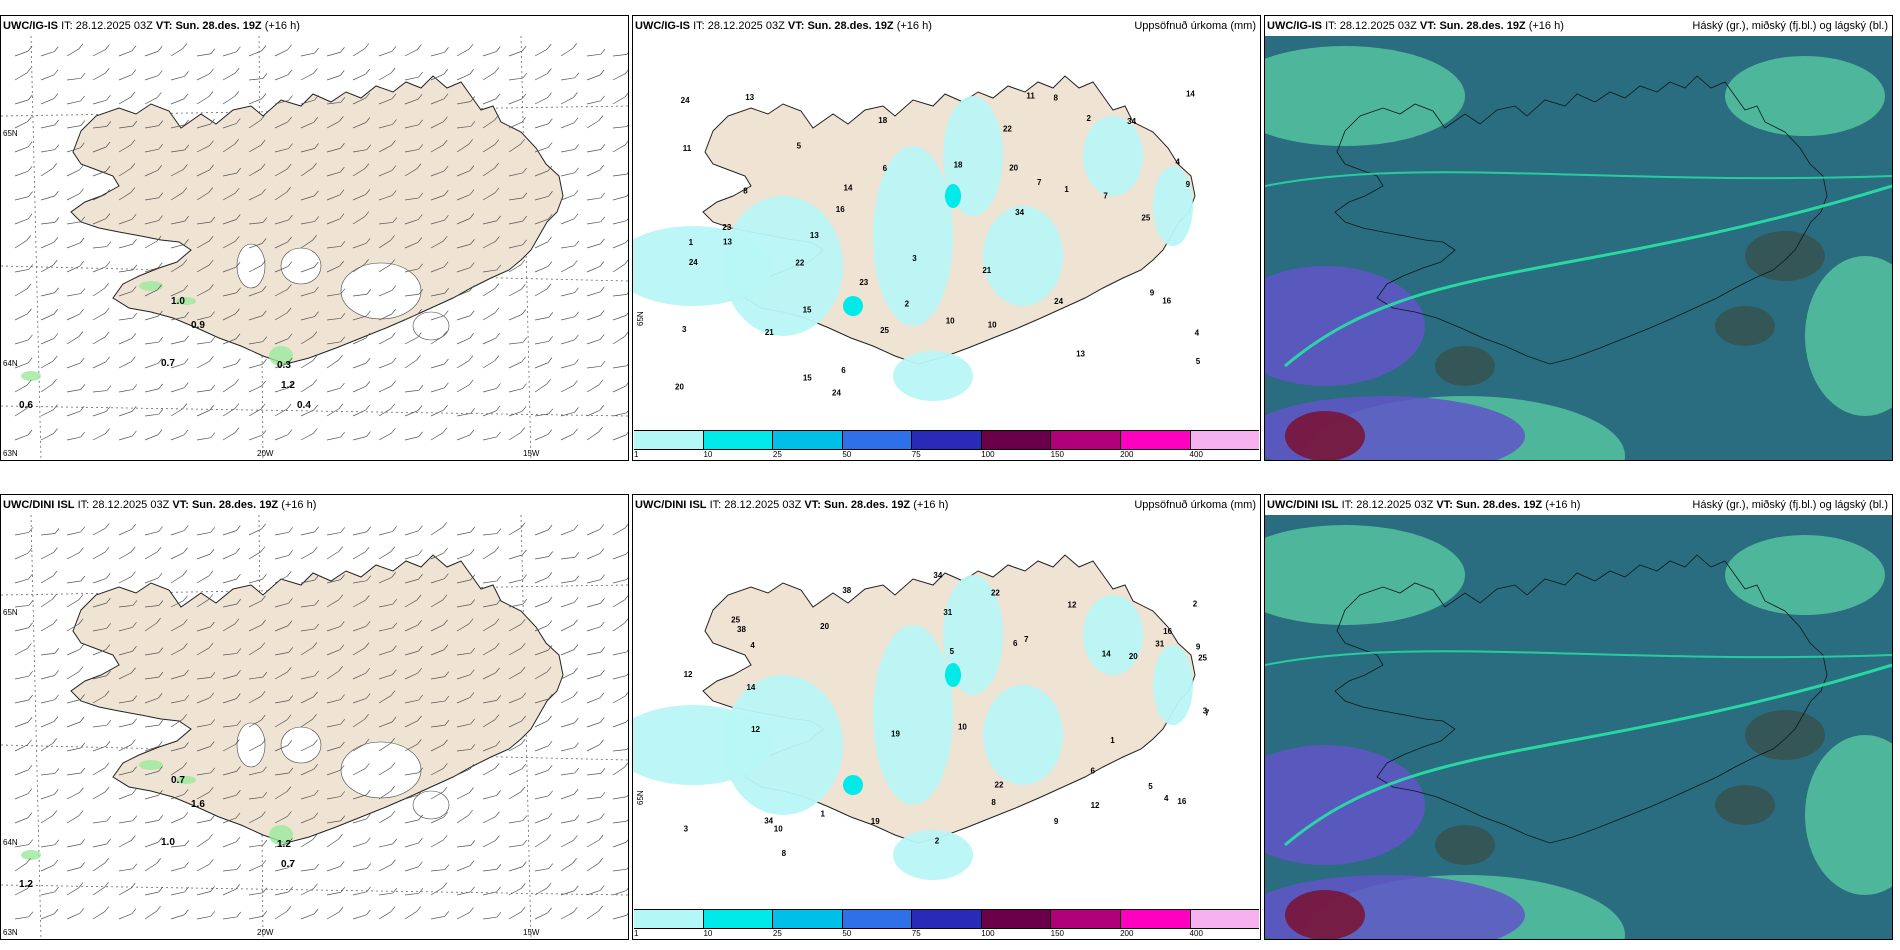 The image size is (1900, 950). Describe the element at coordinates (946, 934) in the screenshot. I see `colorbar-ticks: 1 10 25 50 75 100 150 200 400` at that location.